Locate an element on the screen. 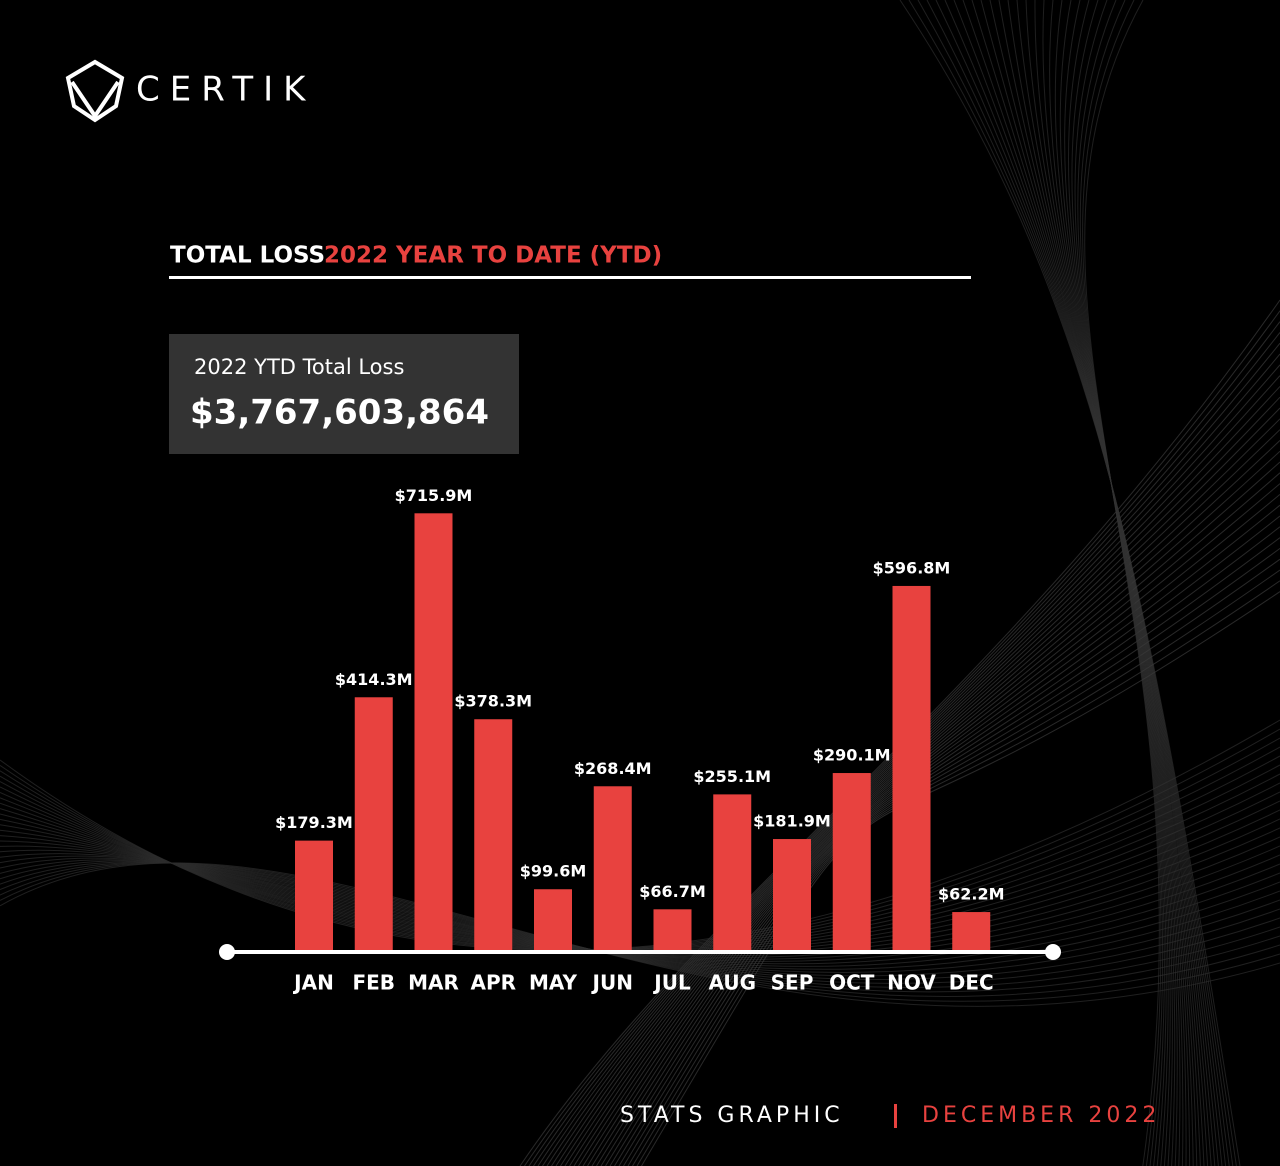 The width and height of the screenshot is (1280, 1166). summary-label: 2022 YTD Total Loss is located at coordinates (299, 367).